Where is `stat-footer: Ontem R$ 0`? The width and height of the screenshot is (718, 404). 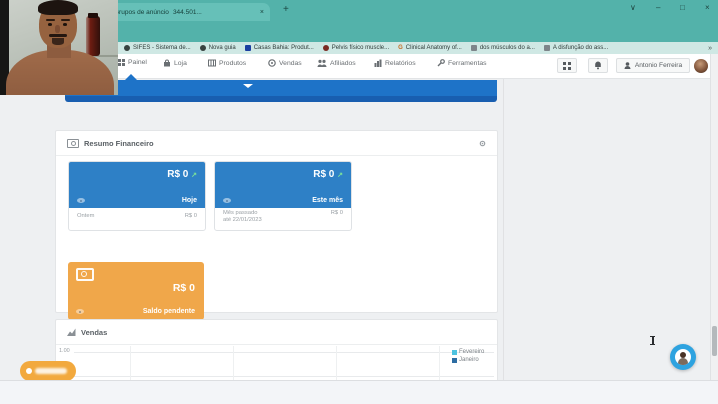
stat-footer: Ontem R$ 0 is located at coordinates (137, 218).